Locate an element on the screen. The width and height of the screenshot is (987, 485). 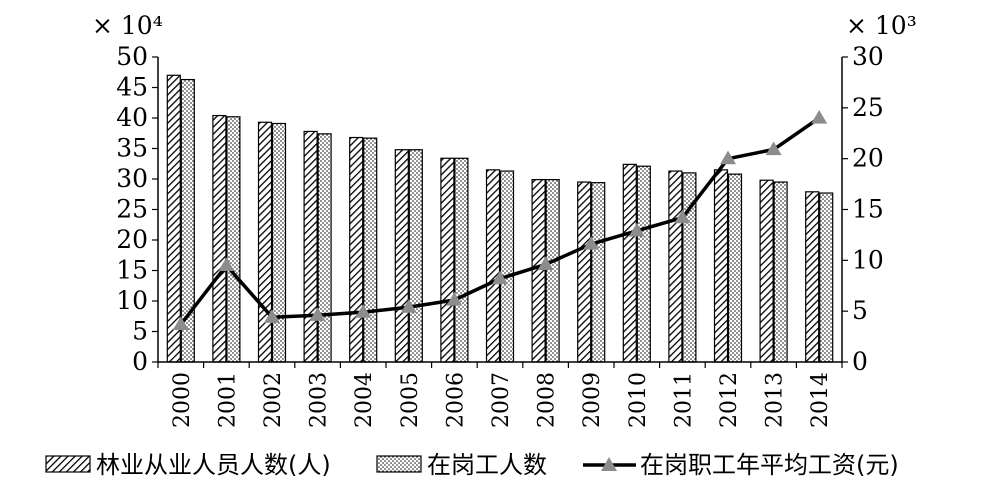
x-tick-label-2013: 2013 is located at coordinates (775, 400).